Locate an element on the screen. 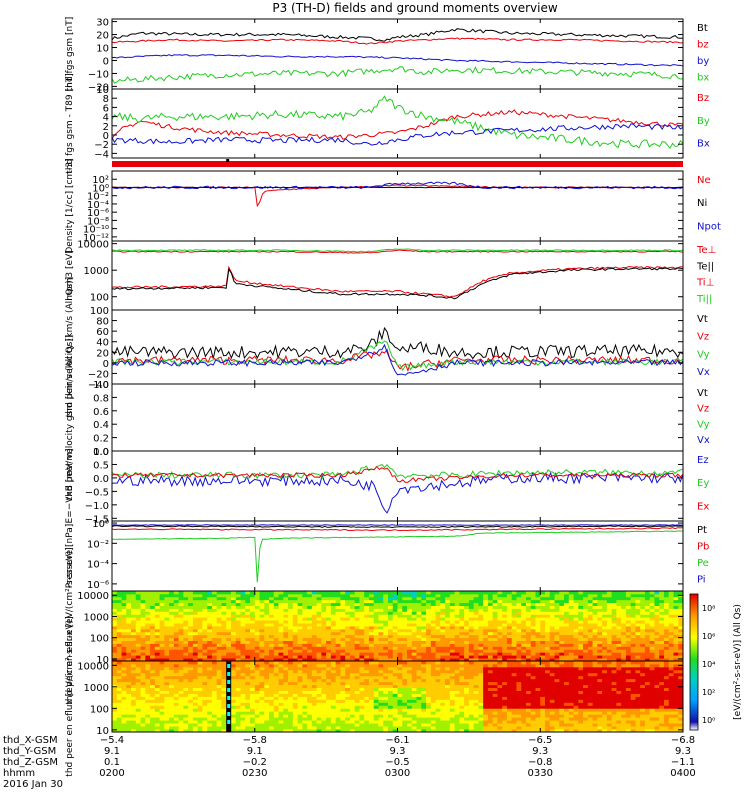  colorbar-label: [eV/(cm²-s-sr-eV)] (All Qs) is located at coordinates (738, 662).